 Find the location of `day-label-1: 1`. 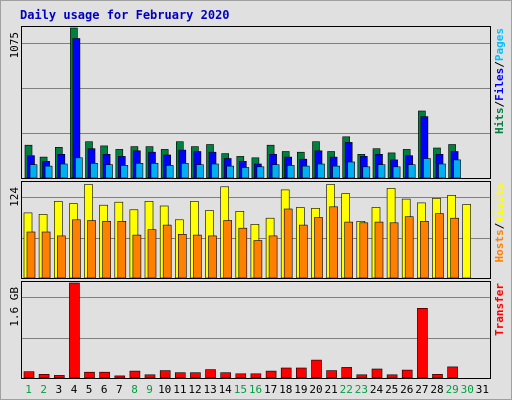

day-label-1: 1 is located at coordinates (28, 389).